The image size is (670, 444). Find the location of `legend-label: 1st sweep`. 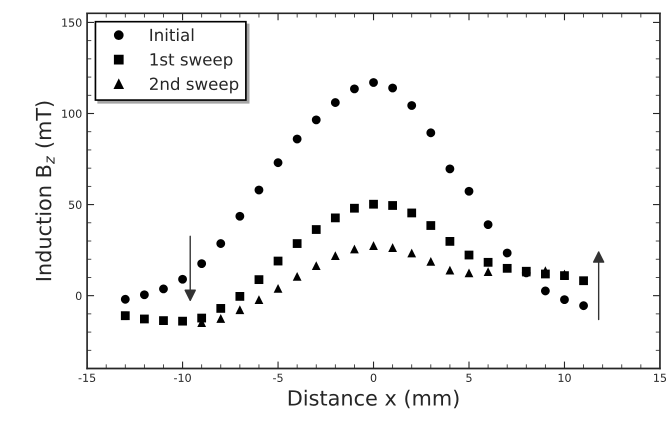

legend-label: 1st sweep is located at coordinates (191, 61).